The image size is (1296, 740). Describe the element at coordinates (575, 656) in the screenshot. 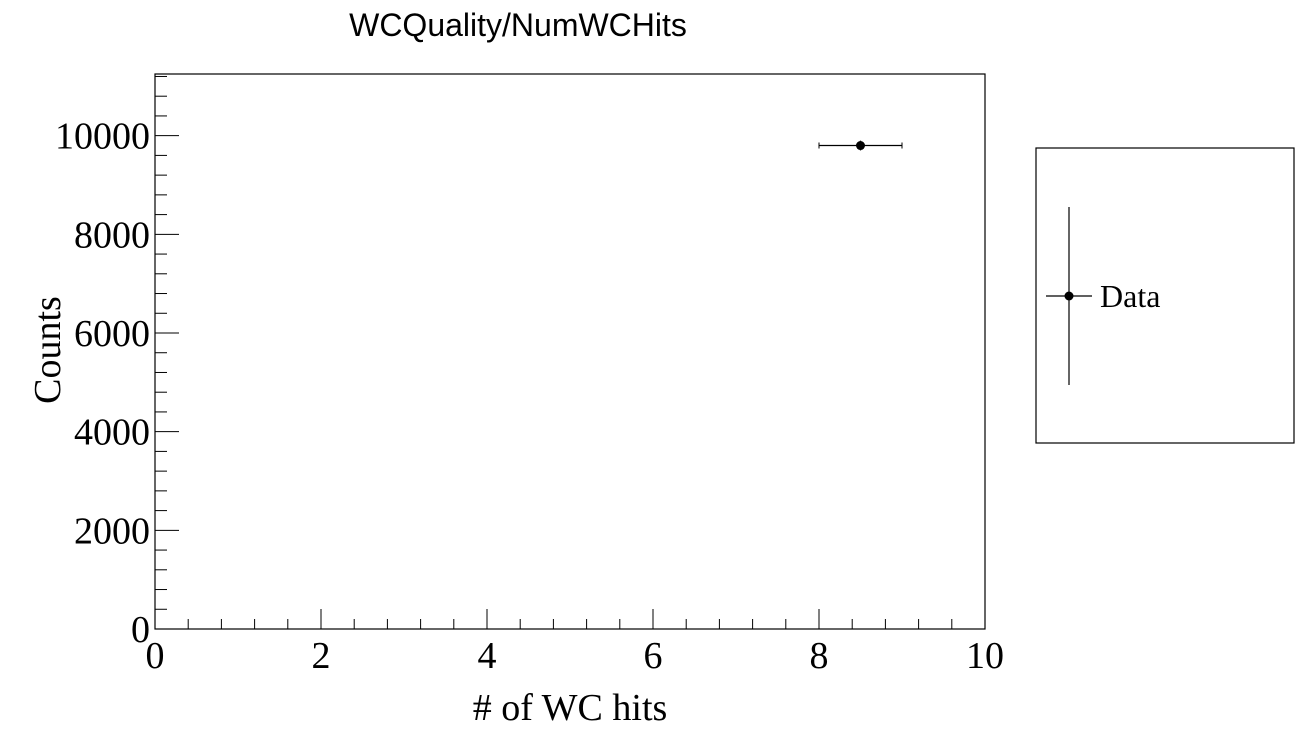

I see `x-axis-tick-labels: 0 2 4 6 8 10` at that location.